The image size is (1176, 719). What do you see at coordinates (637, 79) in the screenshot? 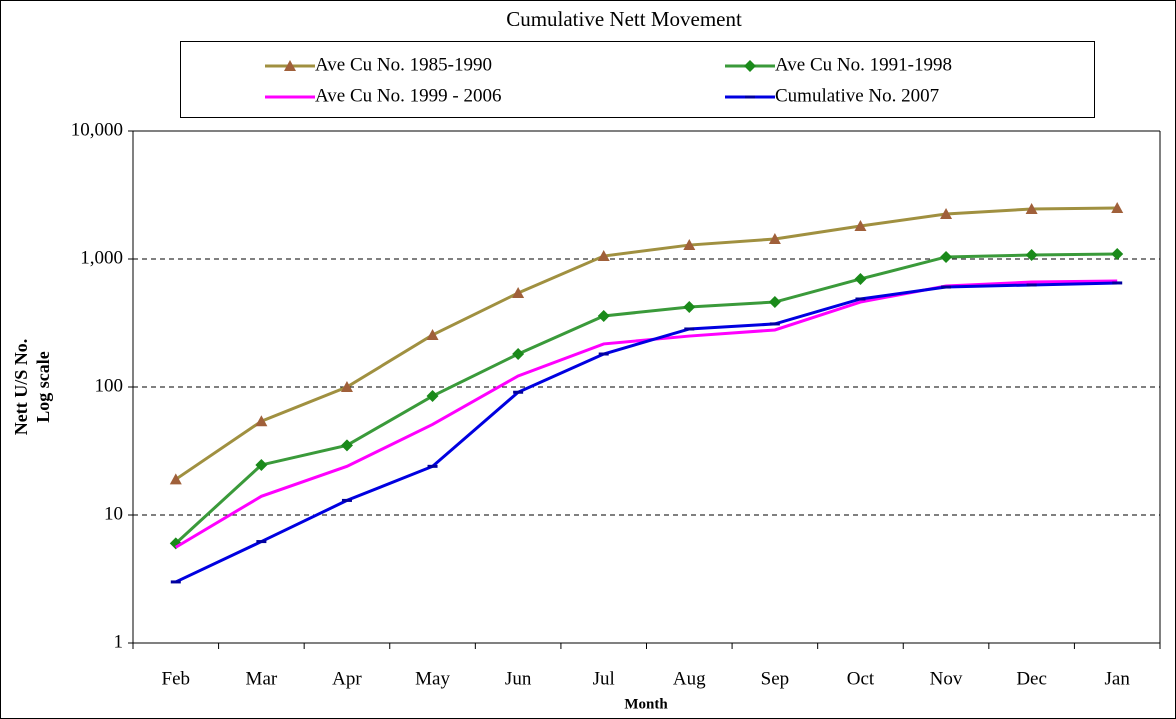
I see `legend-box` at bounding box center [637, 79].